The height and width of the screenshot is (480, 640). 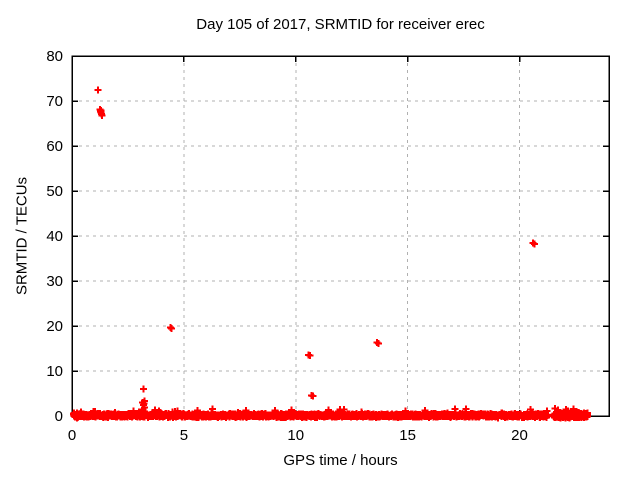 I want to click on y-tick-label: 80, so click(x=54, y=56).